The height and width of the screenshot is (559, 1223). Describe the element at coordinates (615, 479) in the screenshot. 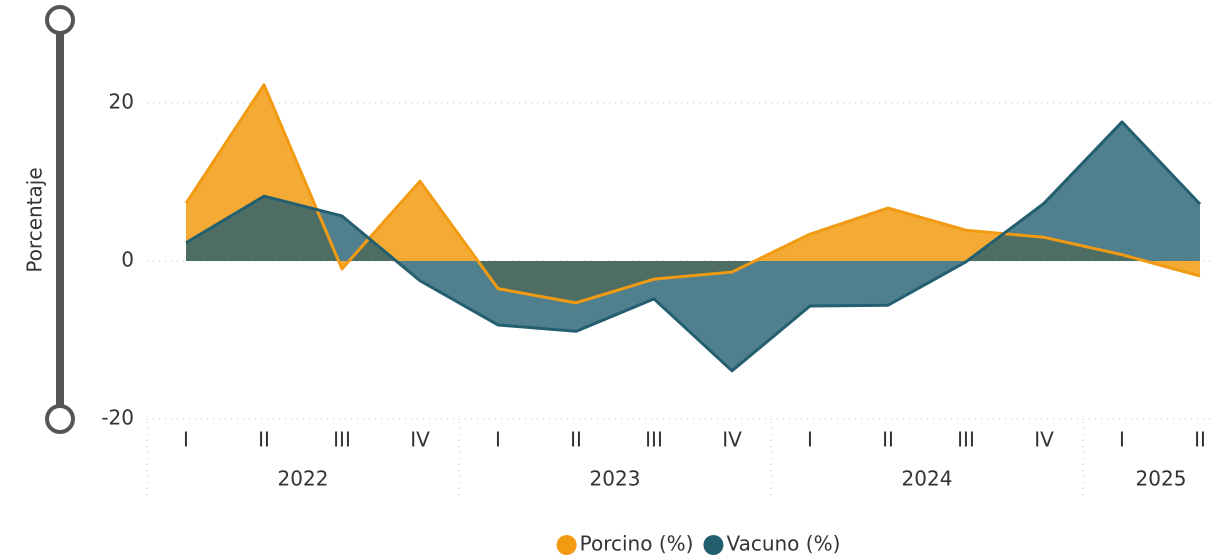

I see `x-group-label: 2023` at that location.